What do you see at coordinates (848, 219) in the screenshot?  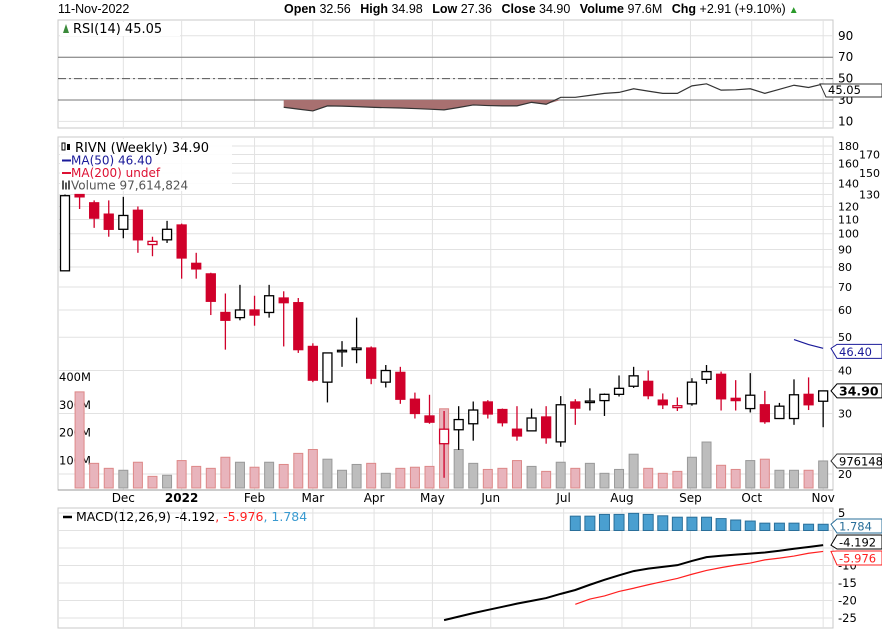 I see `price-tick-label: 110` at bounding box center [848, 219].